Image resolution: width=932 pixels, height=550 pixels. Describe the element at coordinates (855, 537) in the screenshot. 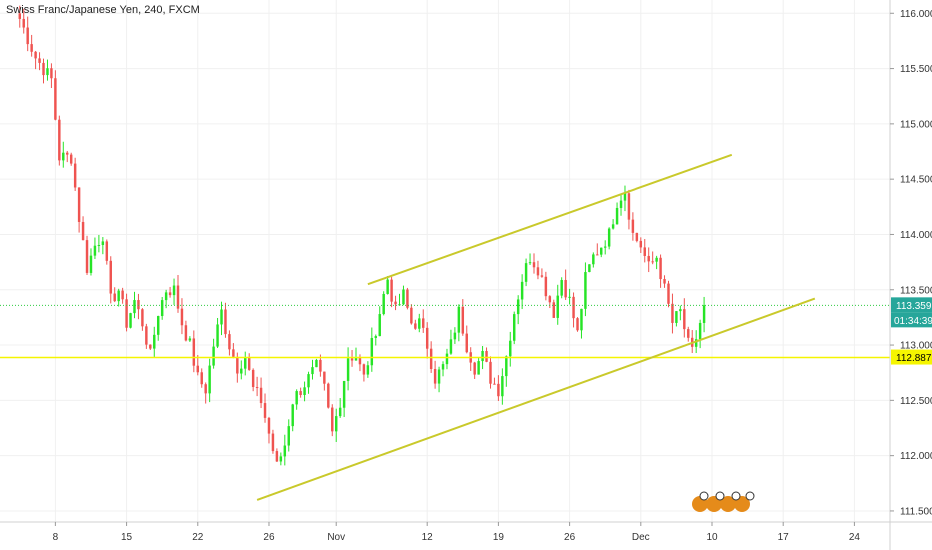

I see `time-tick-label: 24` at that location.